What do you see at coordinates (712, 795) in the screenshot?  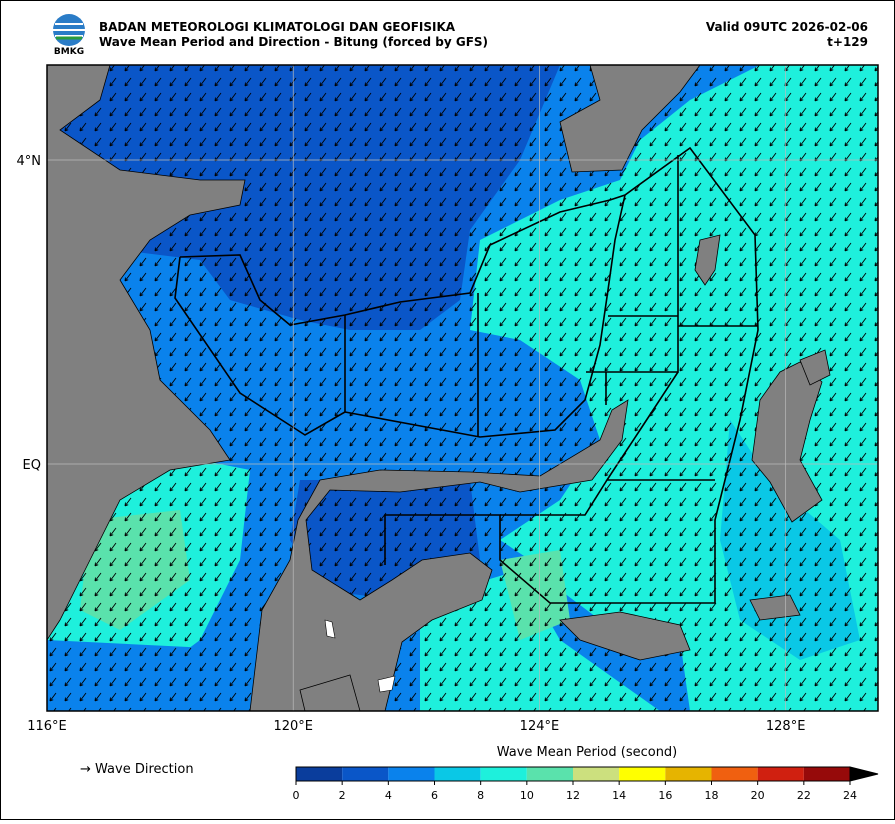 I see `colorbar-tick-label: 18` at bounding box center [712, 795].